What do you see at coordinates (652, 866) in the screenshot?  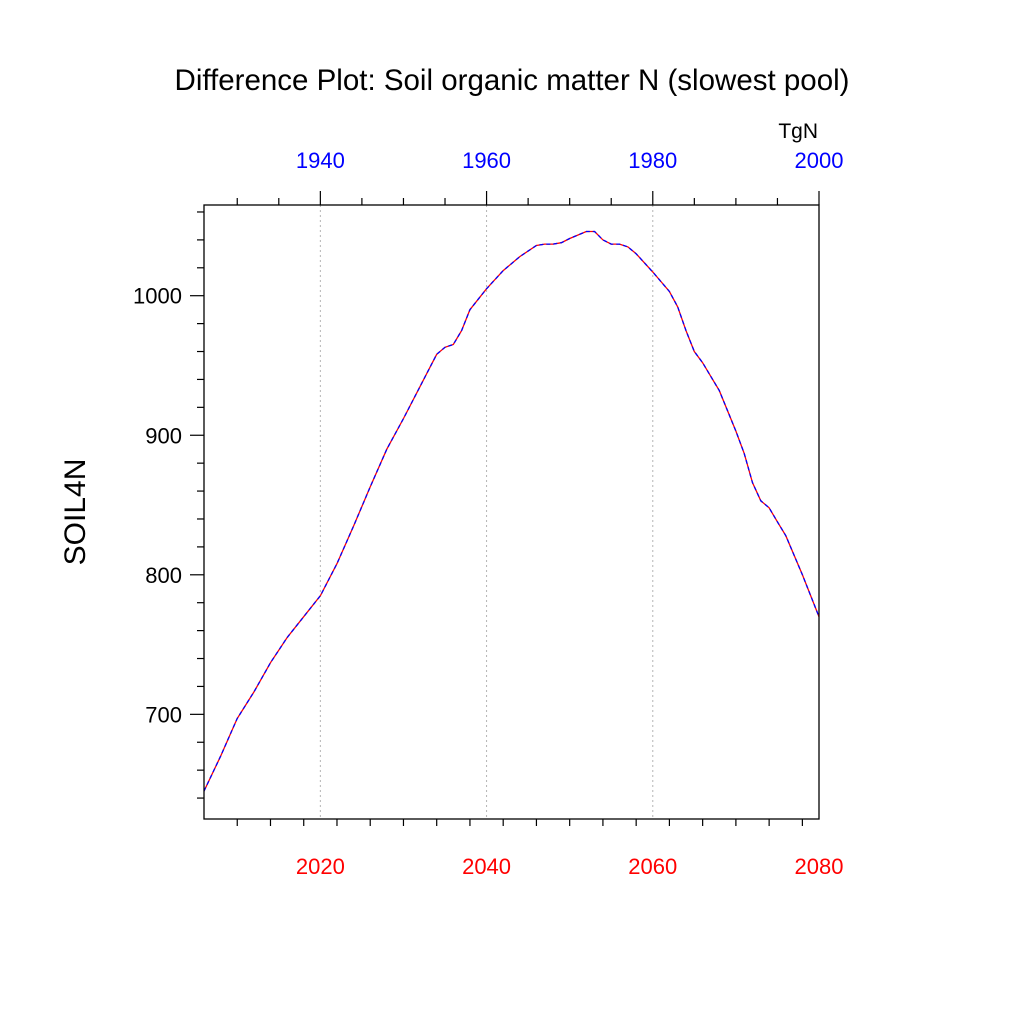 I see `x-tick-label: 2060` at bounding box center [652, 866].